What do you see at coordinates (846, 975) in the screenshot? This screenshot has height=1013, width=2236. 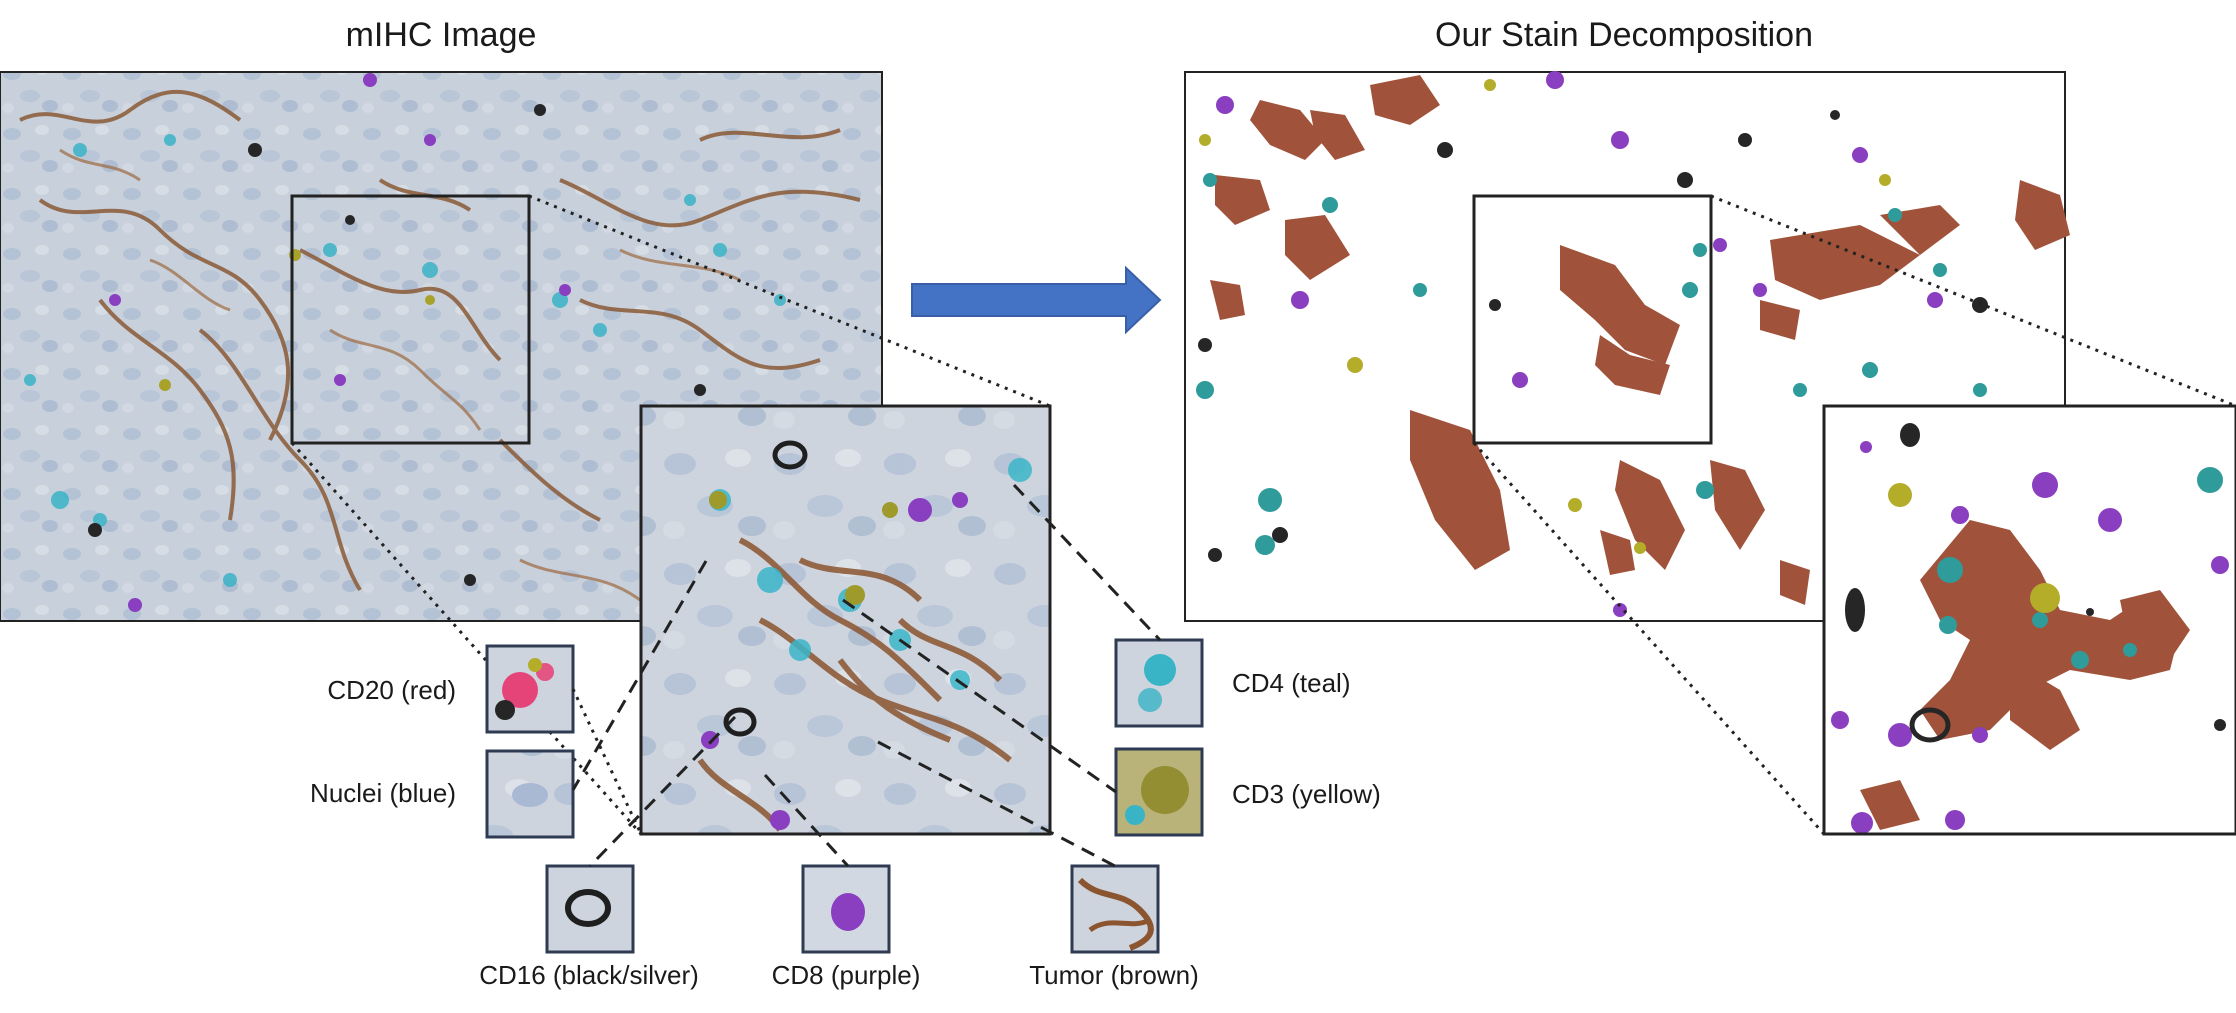 I see `label-cd8: CD8 (purple)` at bounding box center [846, 975].